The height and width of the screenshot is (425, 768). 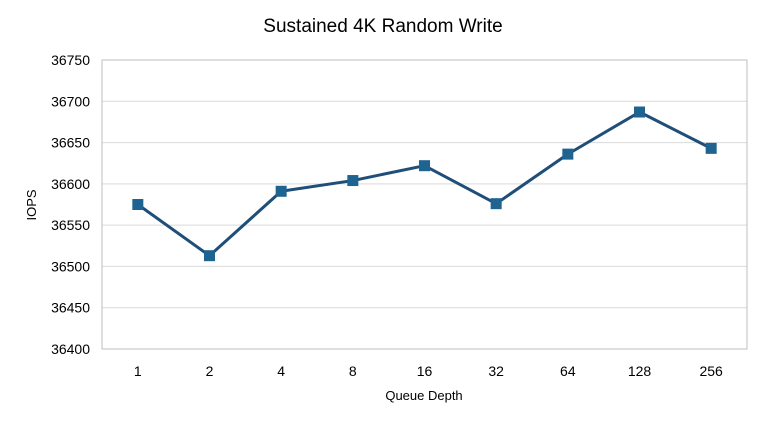 I want to click on x-tick-label: 32, so click(x=496, y=371).